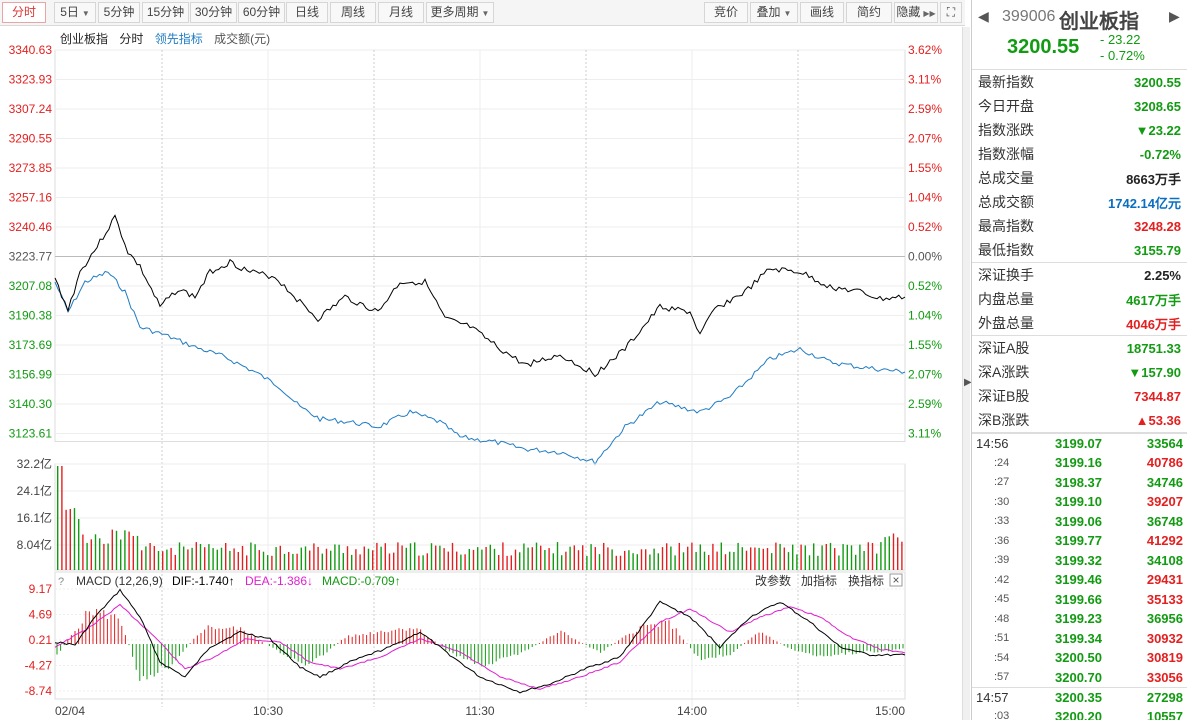  Describe the element at coordinates (925, 345) in the screenshot. I see `percent-tick-label: 1.55%` at that location.